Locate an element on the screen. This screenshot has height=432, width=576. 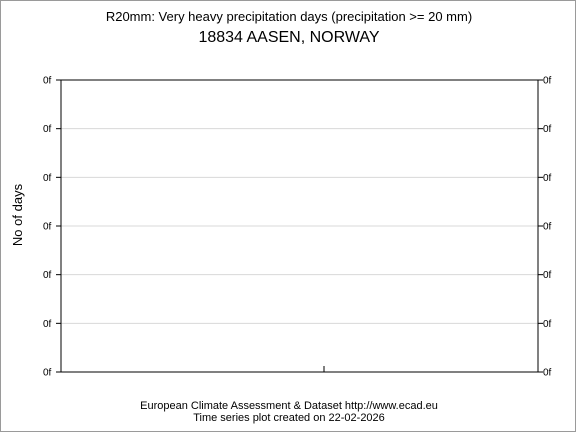
footer-created: Time series plot created on 22-02-2026 is located at coordinates (289, 418).